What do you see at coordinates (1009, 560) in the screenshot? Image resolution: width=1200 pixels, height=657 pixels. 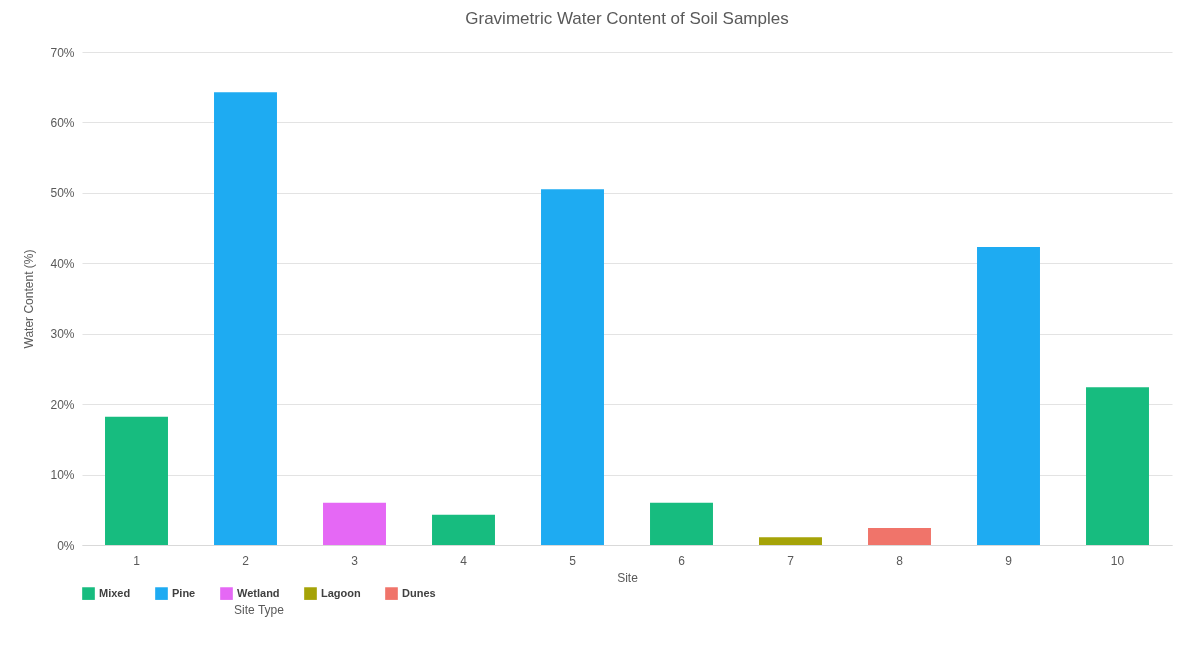 I see `x-tick-label: 9` at bounding box center [1009, 560].